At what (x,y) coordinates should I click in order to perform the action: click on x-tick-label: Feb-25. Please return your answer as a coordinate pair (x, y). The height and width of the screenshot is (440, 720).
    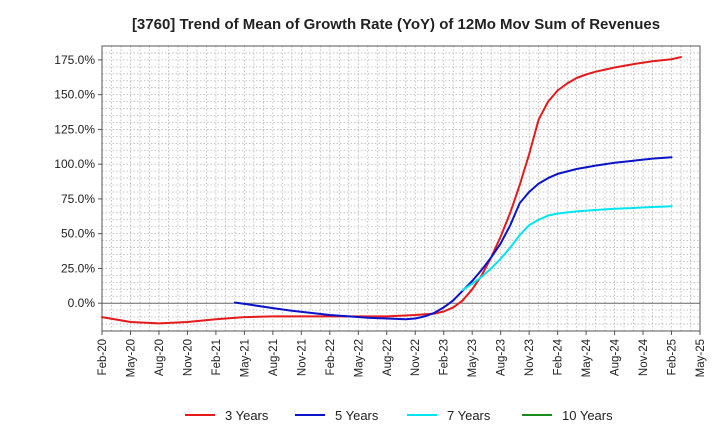
    Looking at the image, I should click on (673, 357).